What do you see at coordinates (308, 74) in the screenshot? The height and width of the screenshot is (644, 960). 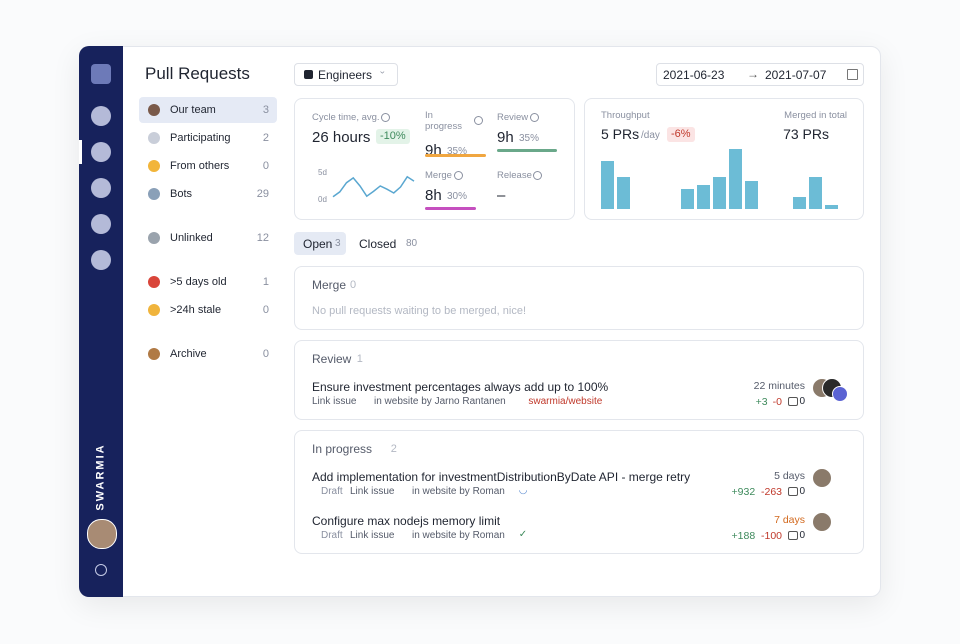 I see `team-icon` at bounding box center [308, 74].